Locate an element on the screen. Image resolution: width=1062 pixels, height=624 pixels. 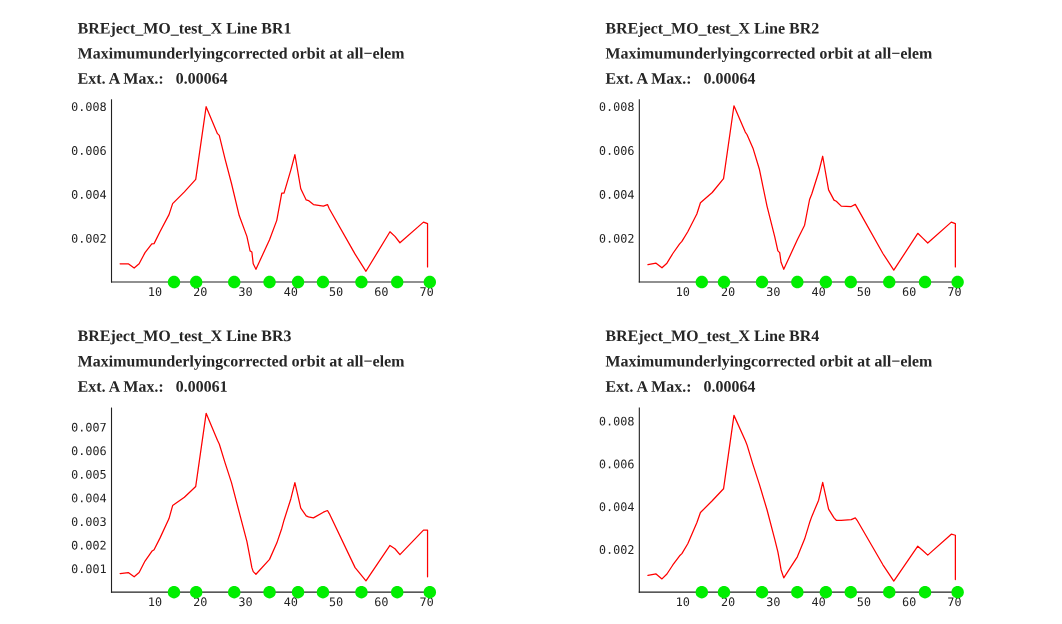
chart-title: BREject_MO_test_X Line BR2 is located at coordinates (712, 29).